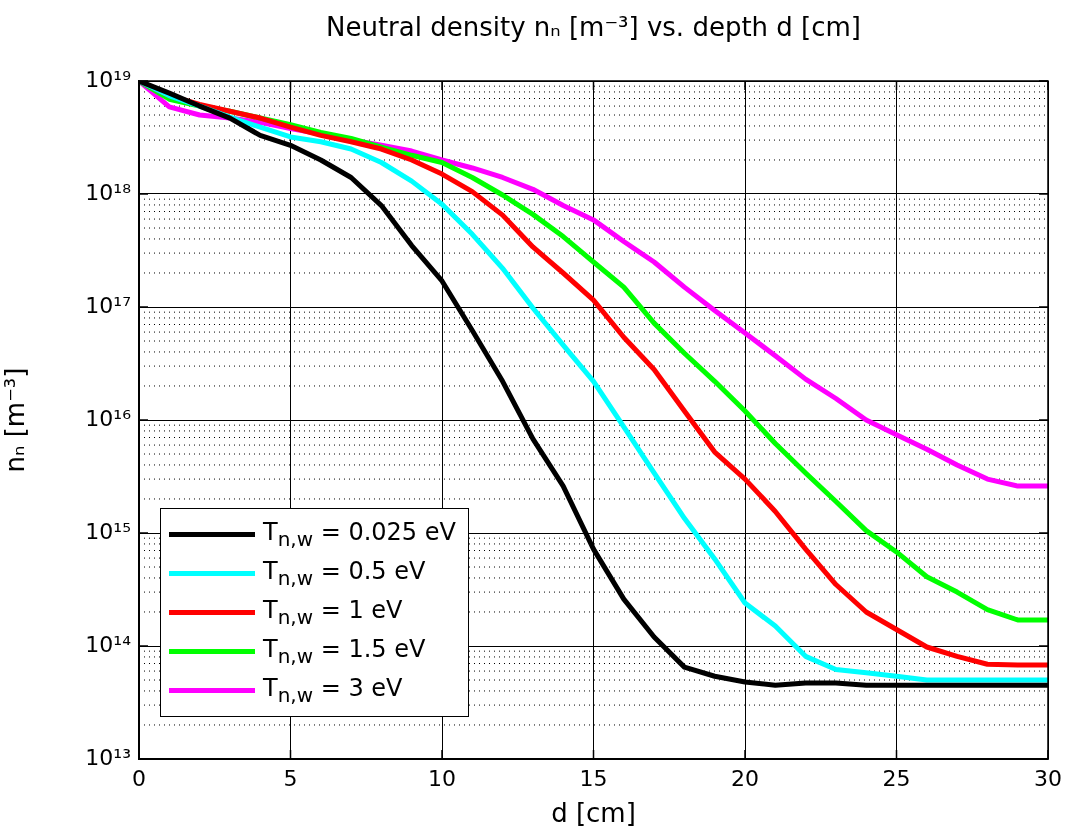 This screenshot has height=833, width=1073. What do you see at coordinates (359, 534) in the screenshot?
I see `legend-label: T$_{n,w}$ = 0.025 eV` at bounding box center [359, 534].